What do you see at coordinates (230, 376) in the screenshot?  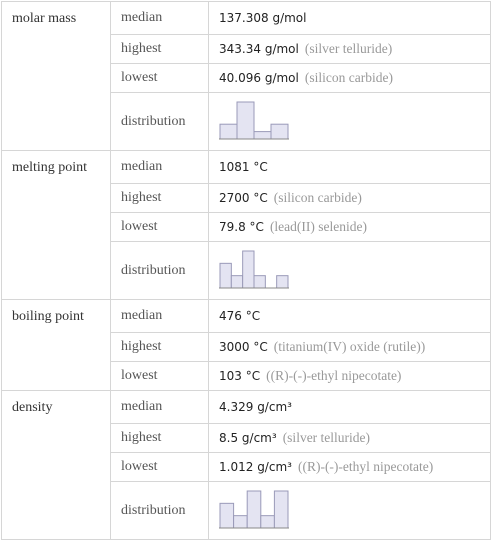 I see `value: 103` at bounding box center [230, 376].